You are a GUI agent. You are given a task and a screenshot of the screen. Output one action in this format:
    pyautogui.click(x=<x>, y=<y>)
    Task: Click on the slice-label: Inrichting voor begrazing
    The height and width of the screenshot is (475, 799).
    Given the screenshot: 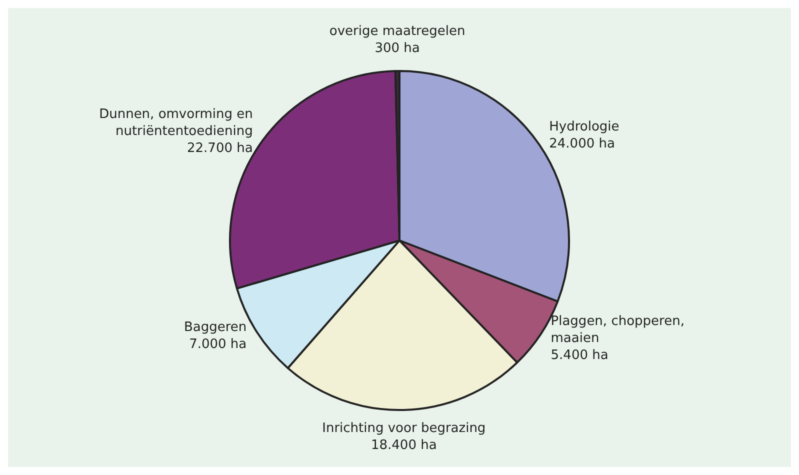 What is the action you would take?
    pyautogui.click(x=404, y=428)
    